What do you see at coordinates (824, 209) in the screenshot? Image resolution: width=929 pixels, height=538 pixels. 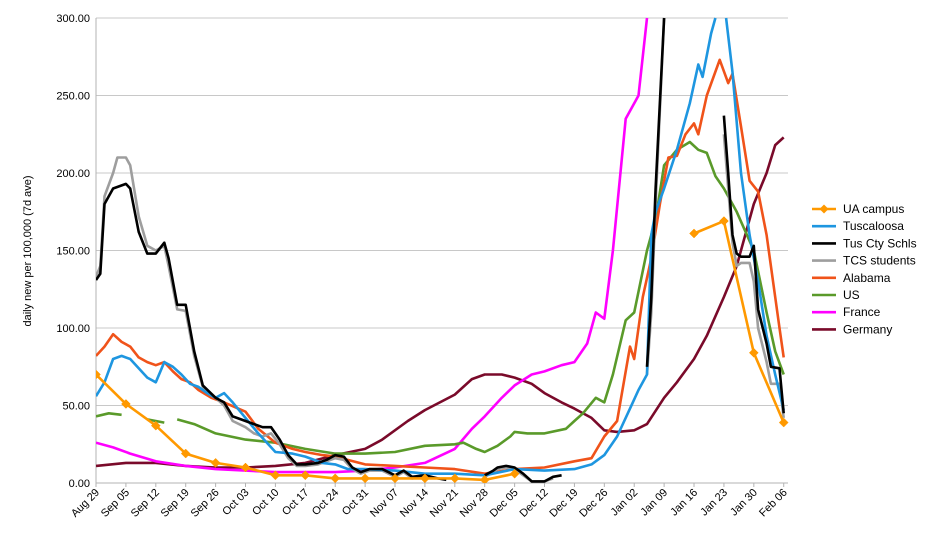 I see `legend-marker-ua-campus` at bounding box center [824, 209].